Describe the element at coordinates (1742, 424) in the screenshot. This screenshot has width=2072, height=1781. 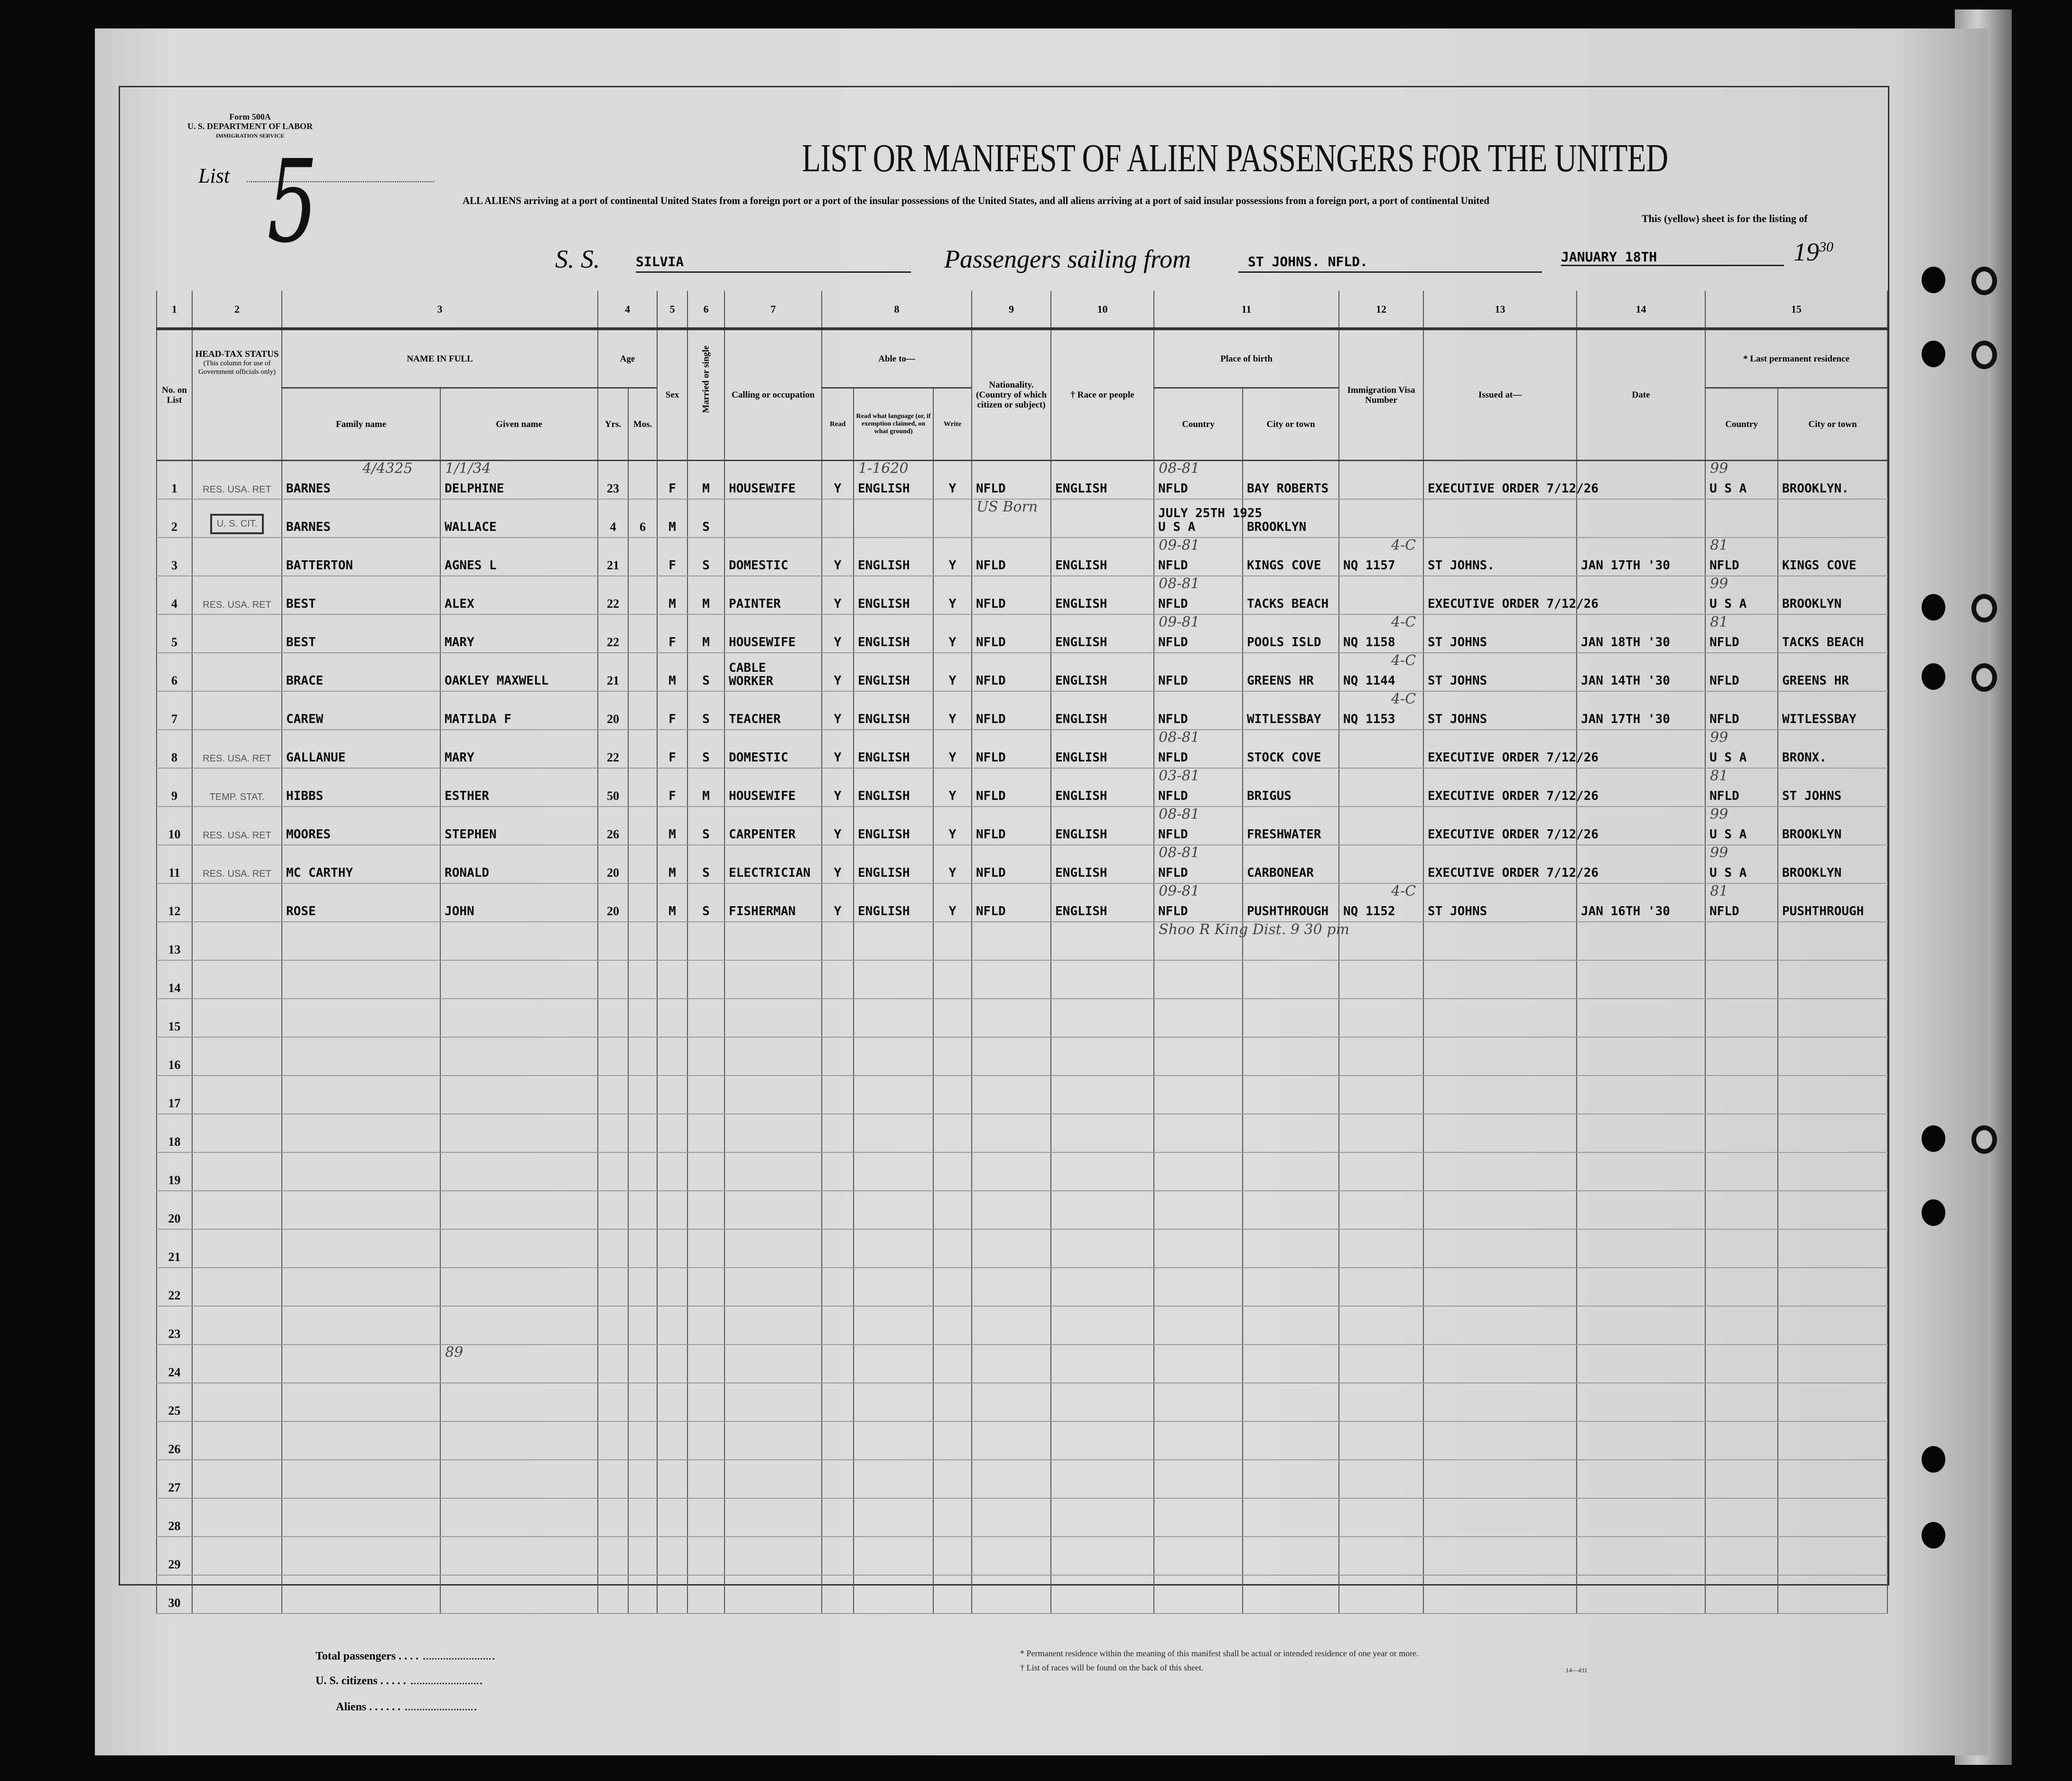
I see `header-res-country: Country` at that location.